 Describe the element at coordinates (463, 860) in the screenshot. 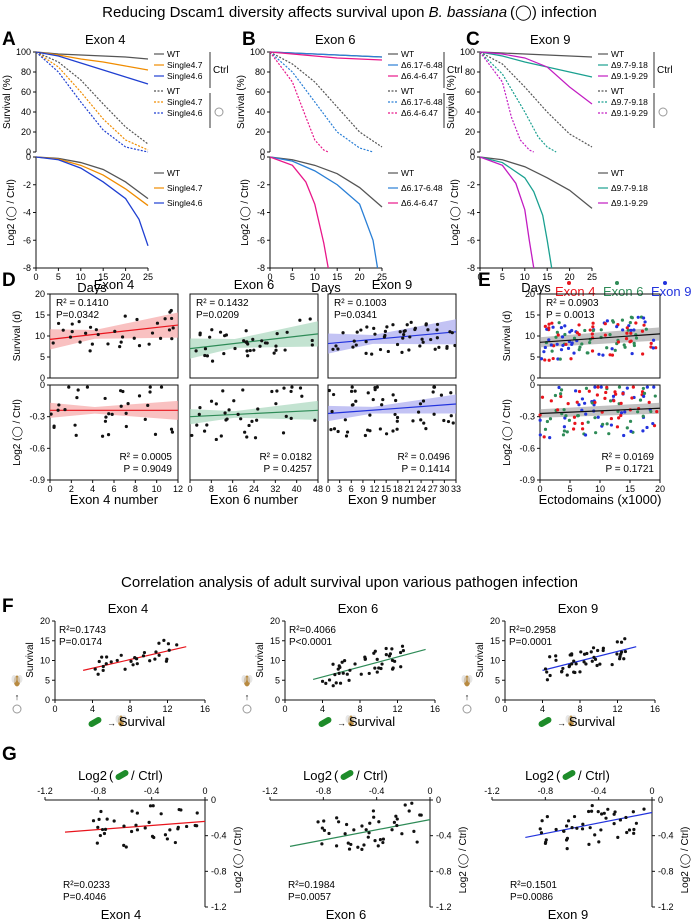

I see `y-axis-label: Log2 (◯ / Ctrl)` at that location.